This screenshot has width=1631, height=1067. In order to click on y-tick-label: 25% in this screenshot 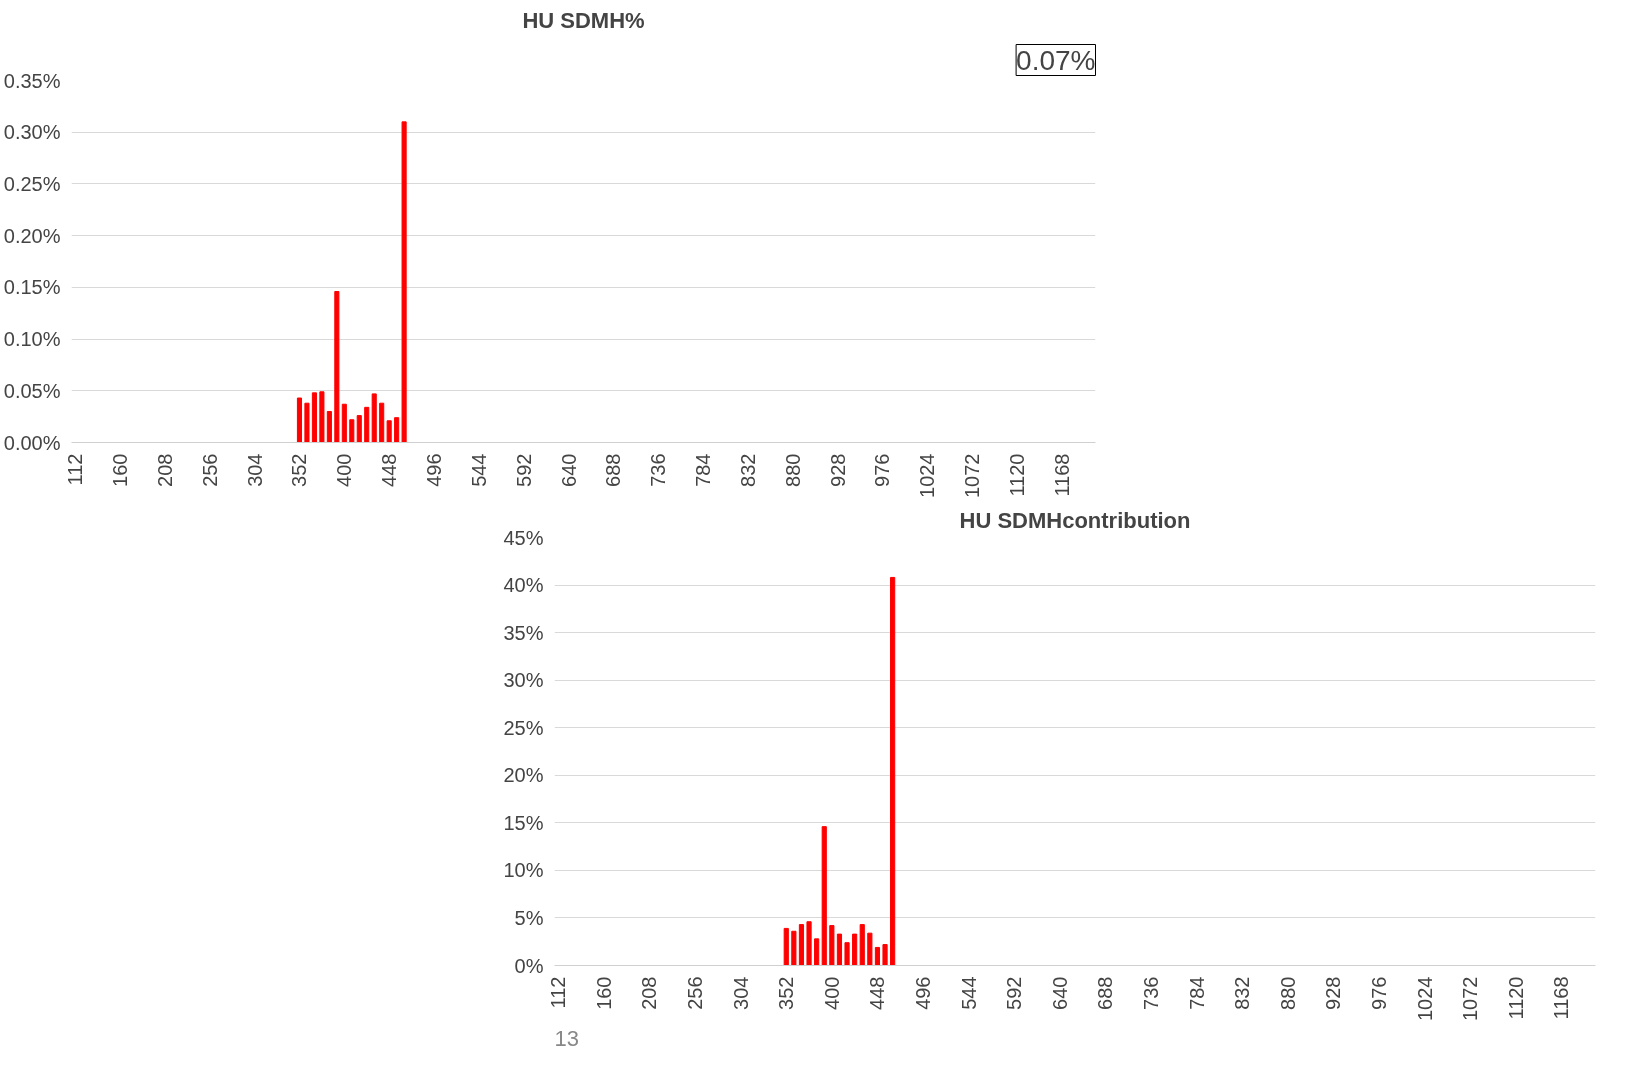, I will do `click(523, 727)`.